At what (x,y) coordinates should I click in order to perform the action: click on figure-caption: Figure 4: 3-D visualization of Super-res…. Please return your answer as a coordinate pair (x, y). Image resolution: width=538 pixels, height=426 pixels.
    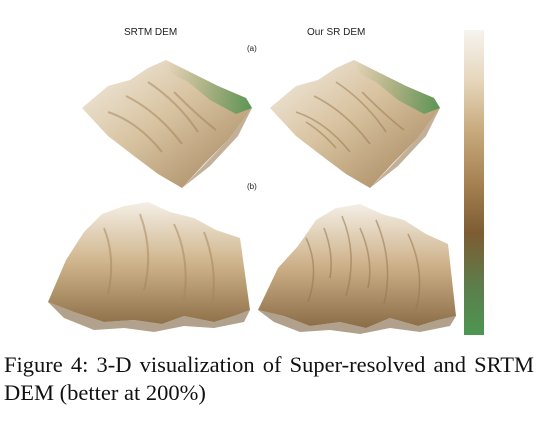
    Looking at the image, I should click on (269, 378).